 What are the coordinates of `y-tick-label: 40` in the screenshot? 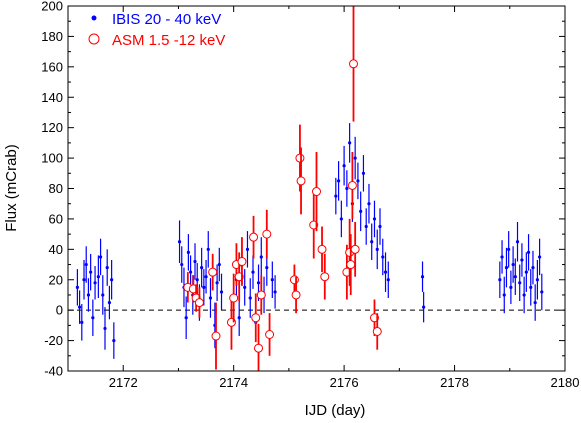 It's located at (56, 249).